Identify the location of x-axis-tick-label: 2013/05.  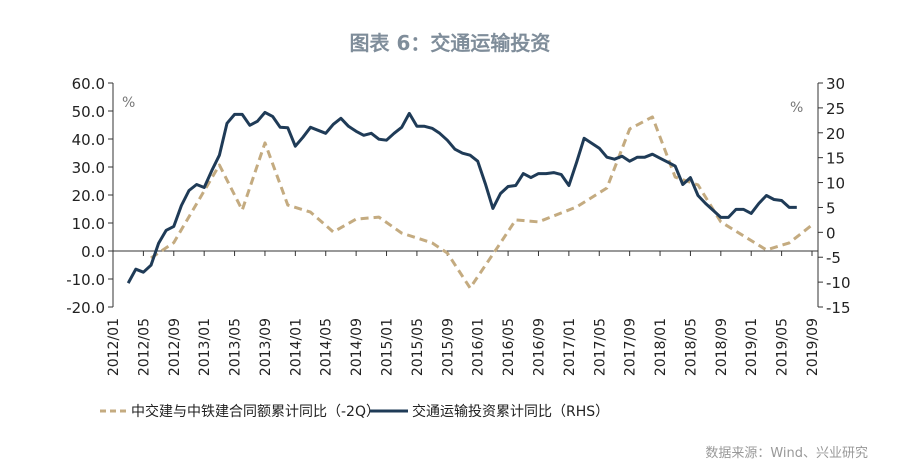
(236, 347).